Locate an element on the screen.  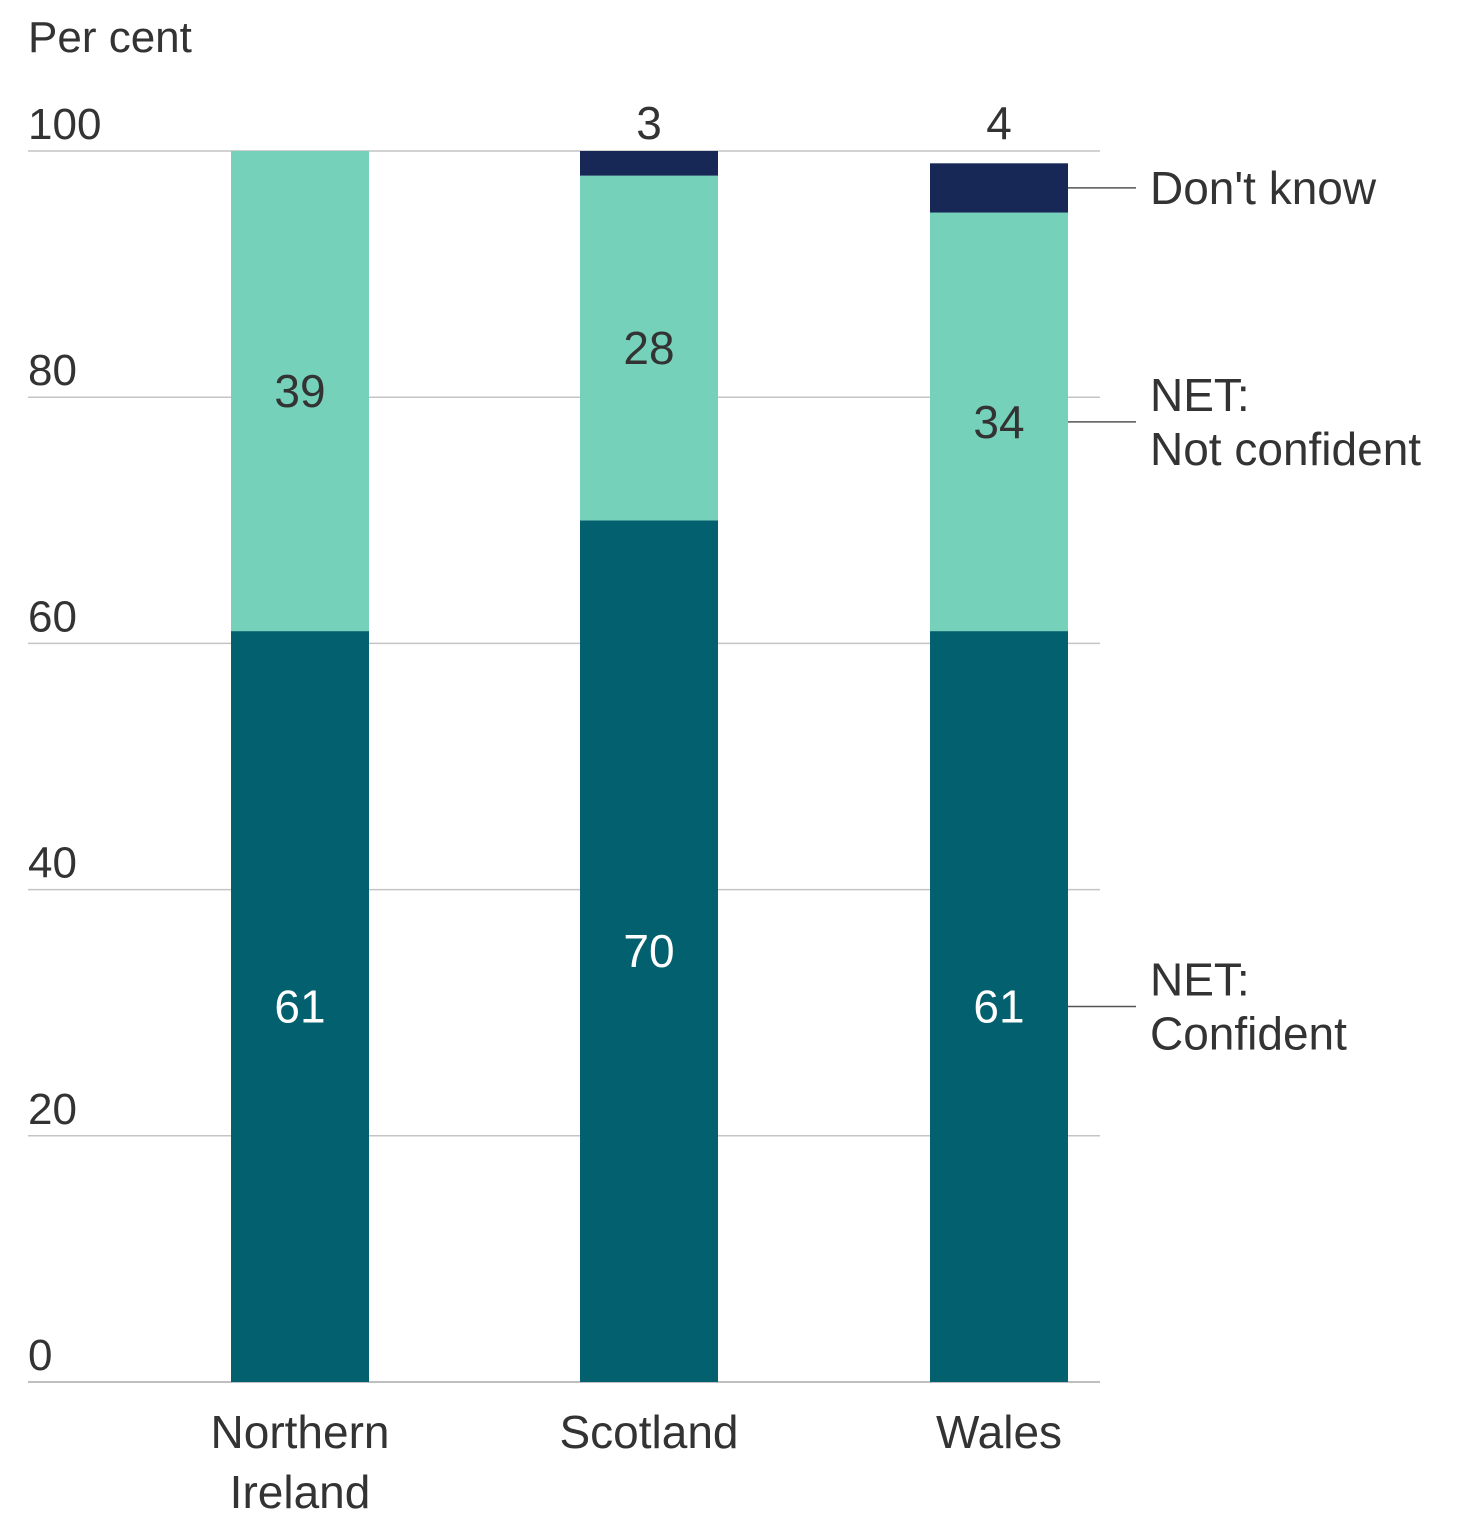
x-axis-ticks: Northern Ireland Scotland Wales is located at coordinates (637, 1462).